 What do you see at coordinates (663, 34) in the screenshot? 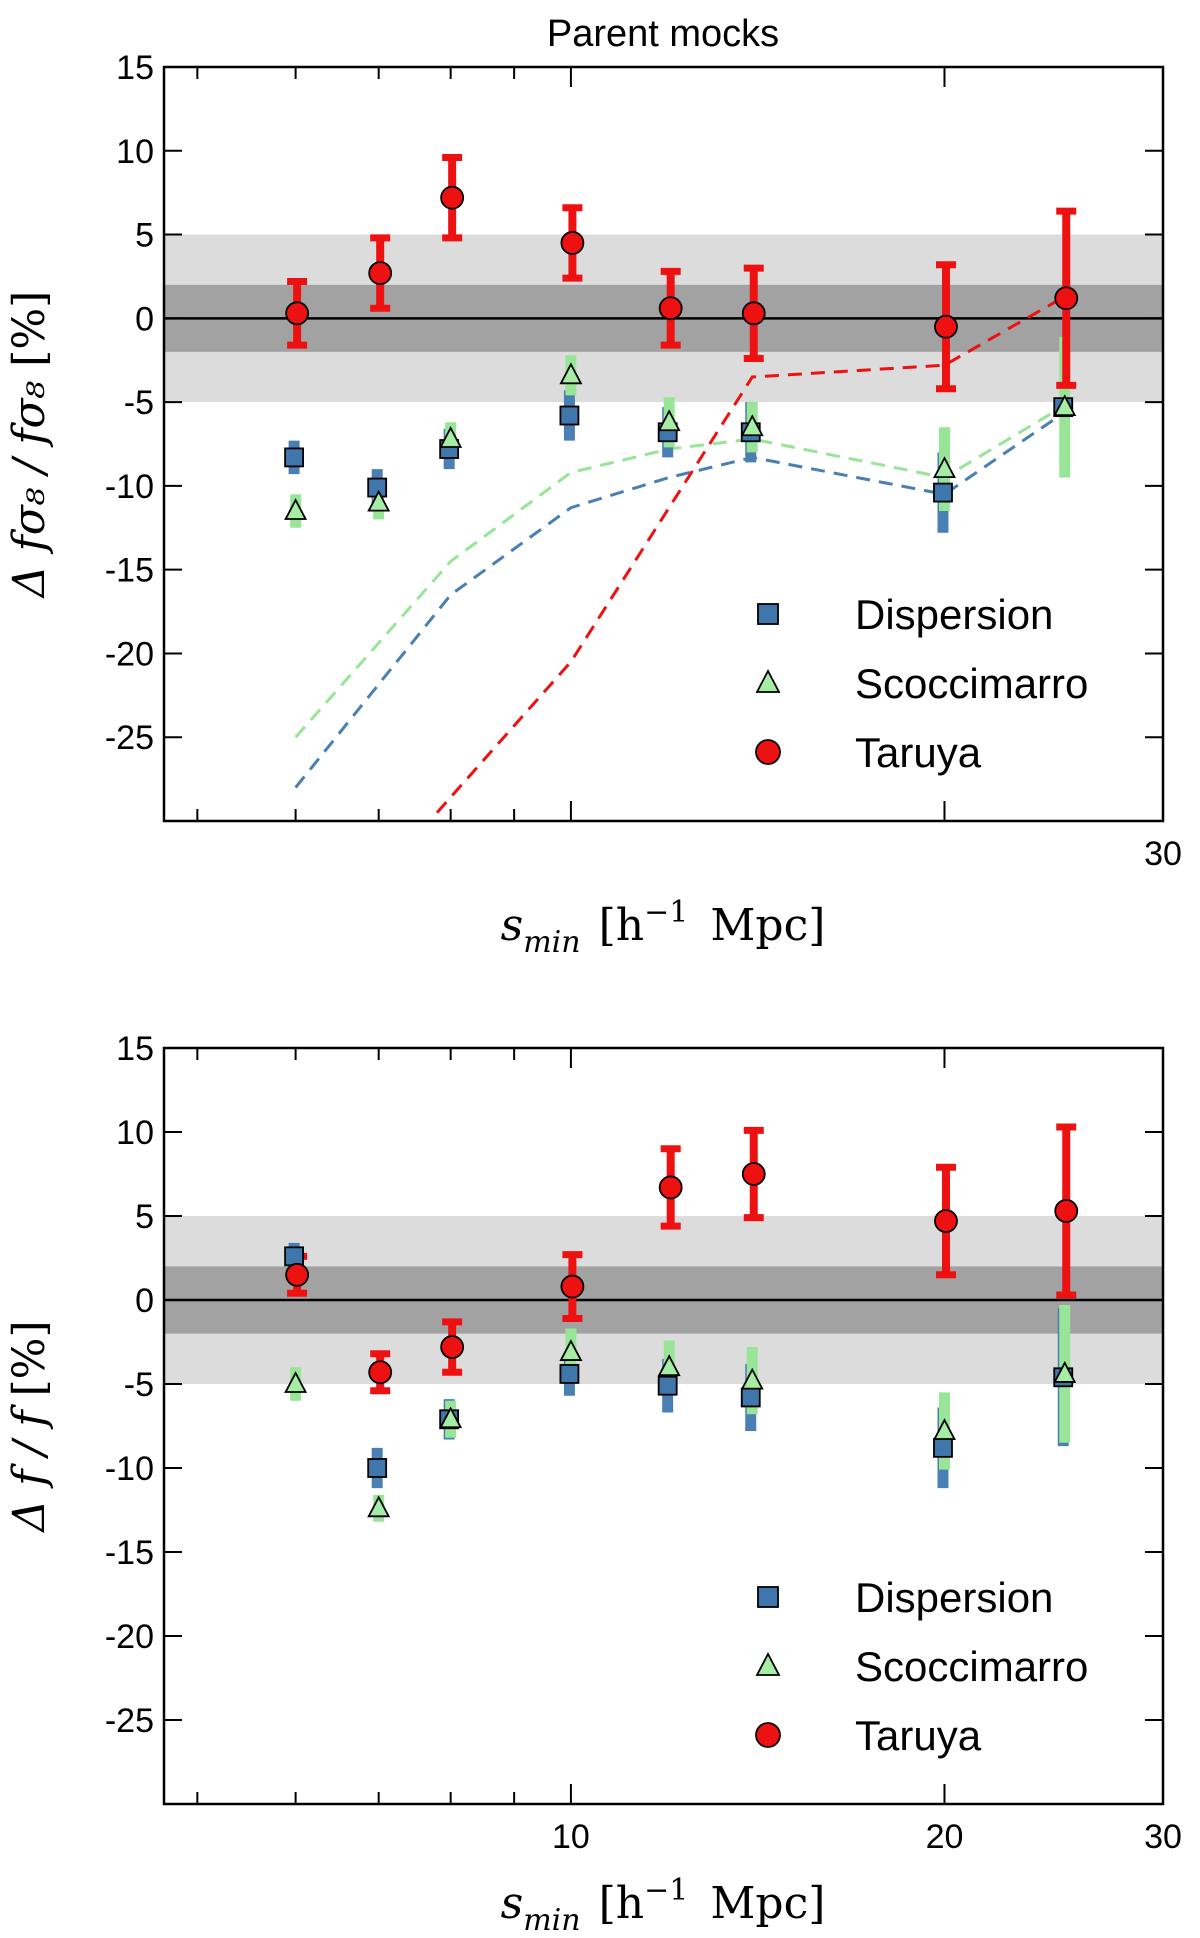
I see `figure-title: Parent mocks` at bounding box center [663, 34].